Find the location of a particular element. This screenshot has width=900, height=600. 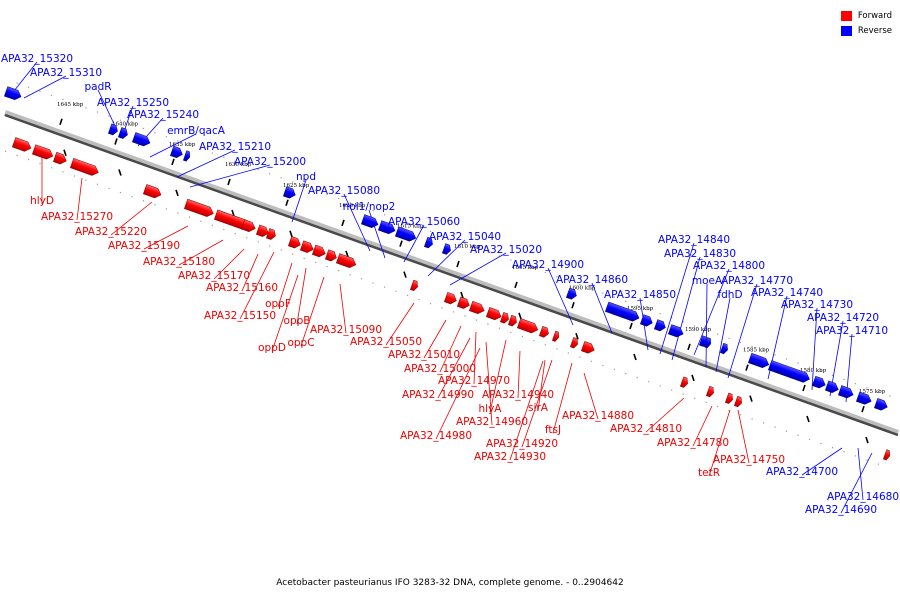

reverse-gene-label: fdhD is located at coordinates (729, 295).